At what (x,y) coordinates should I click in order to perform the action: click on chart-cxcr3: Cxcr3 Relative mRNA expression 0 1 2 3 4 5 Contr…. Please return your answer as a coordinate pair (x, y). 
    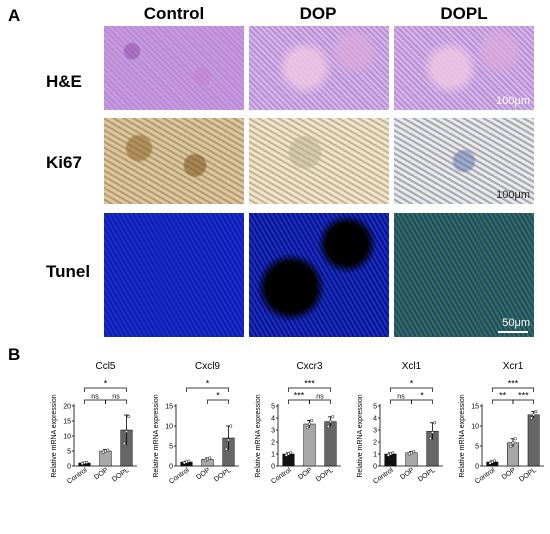
    Looking at the image, I should click on (299, 443).